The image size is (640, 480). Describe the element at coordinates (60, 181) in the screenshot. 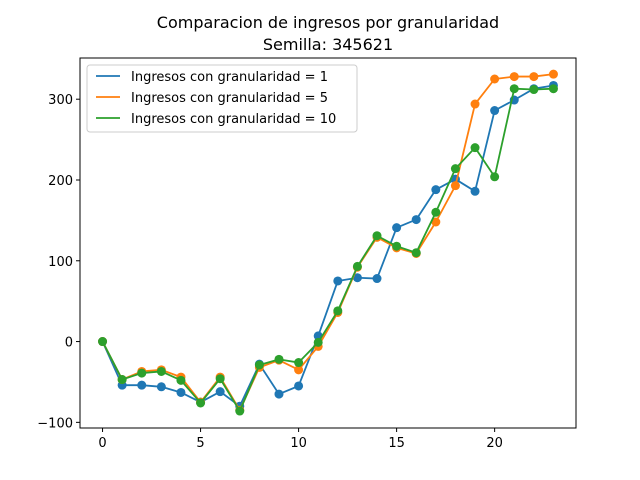

I see `y-tick-label: 200` at that location.